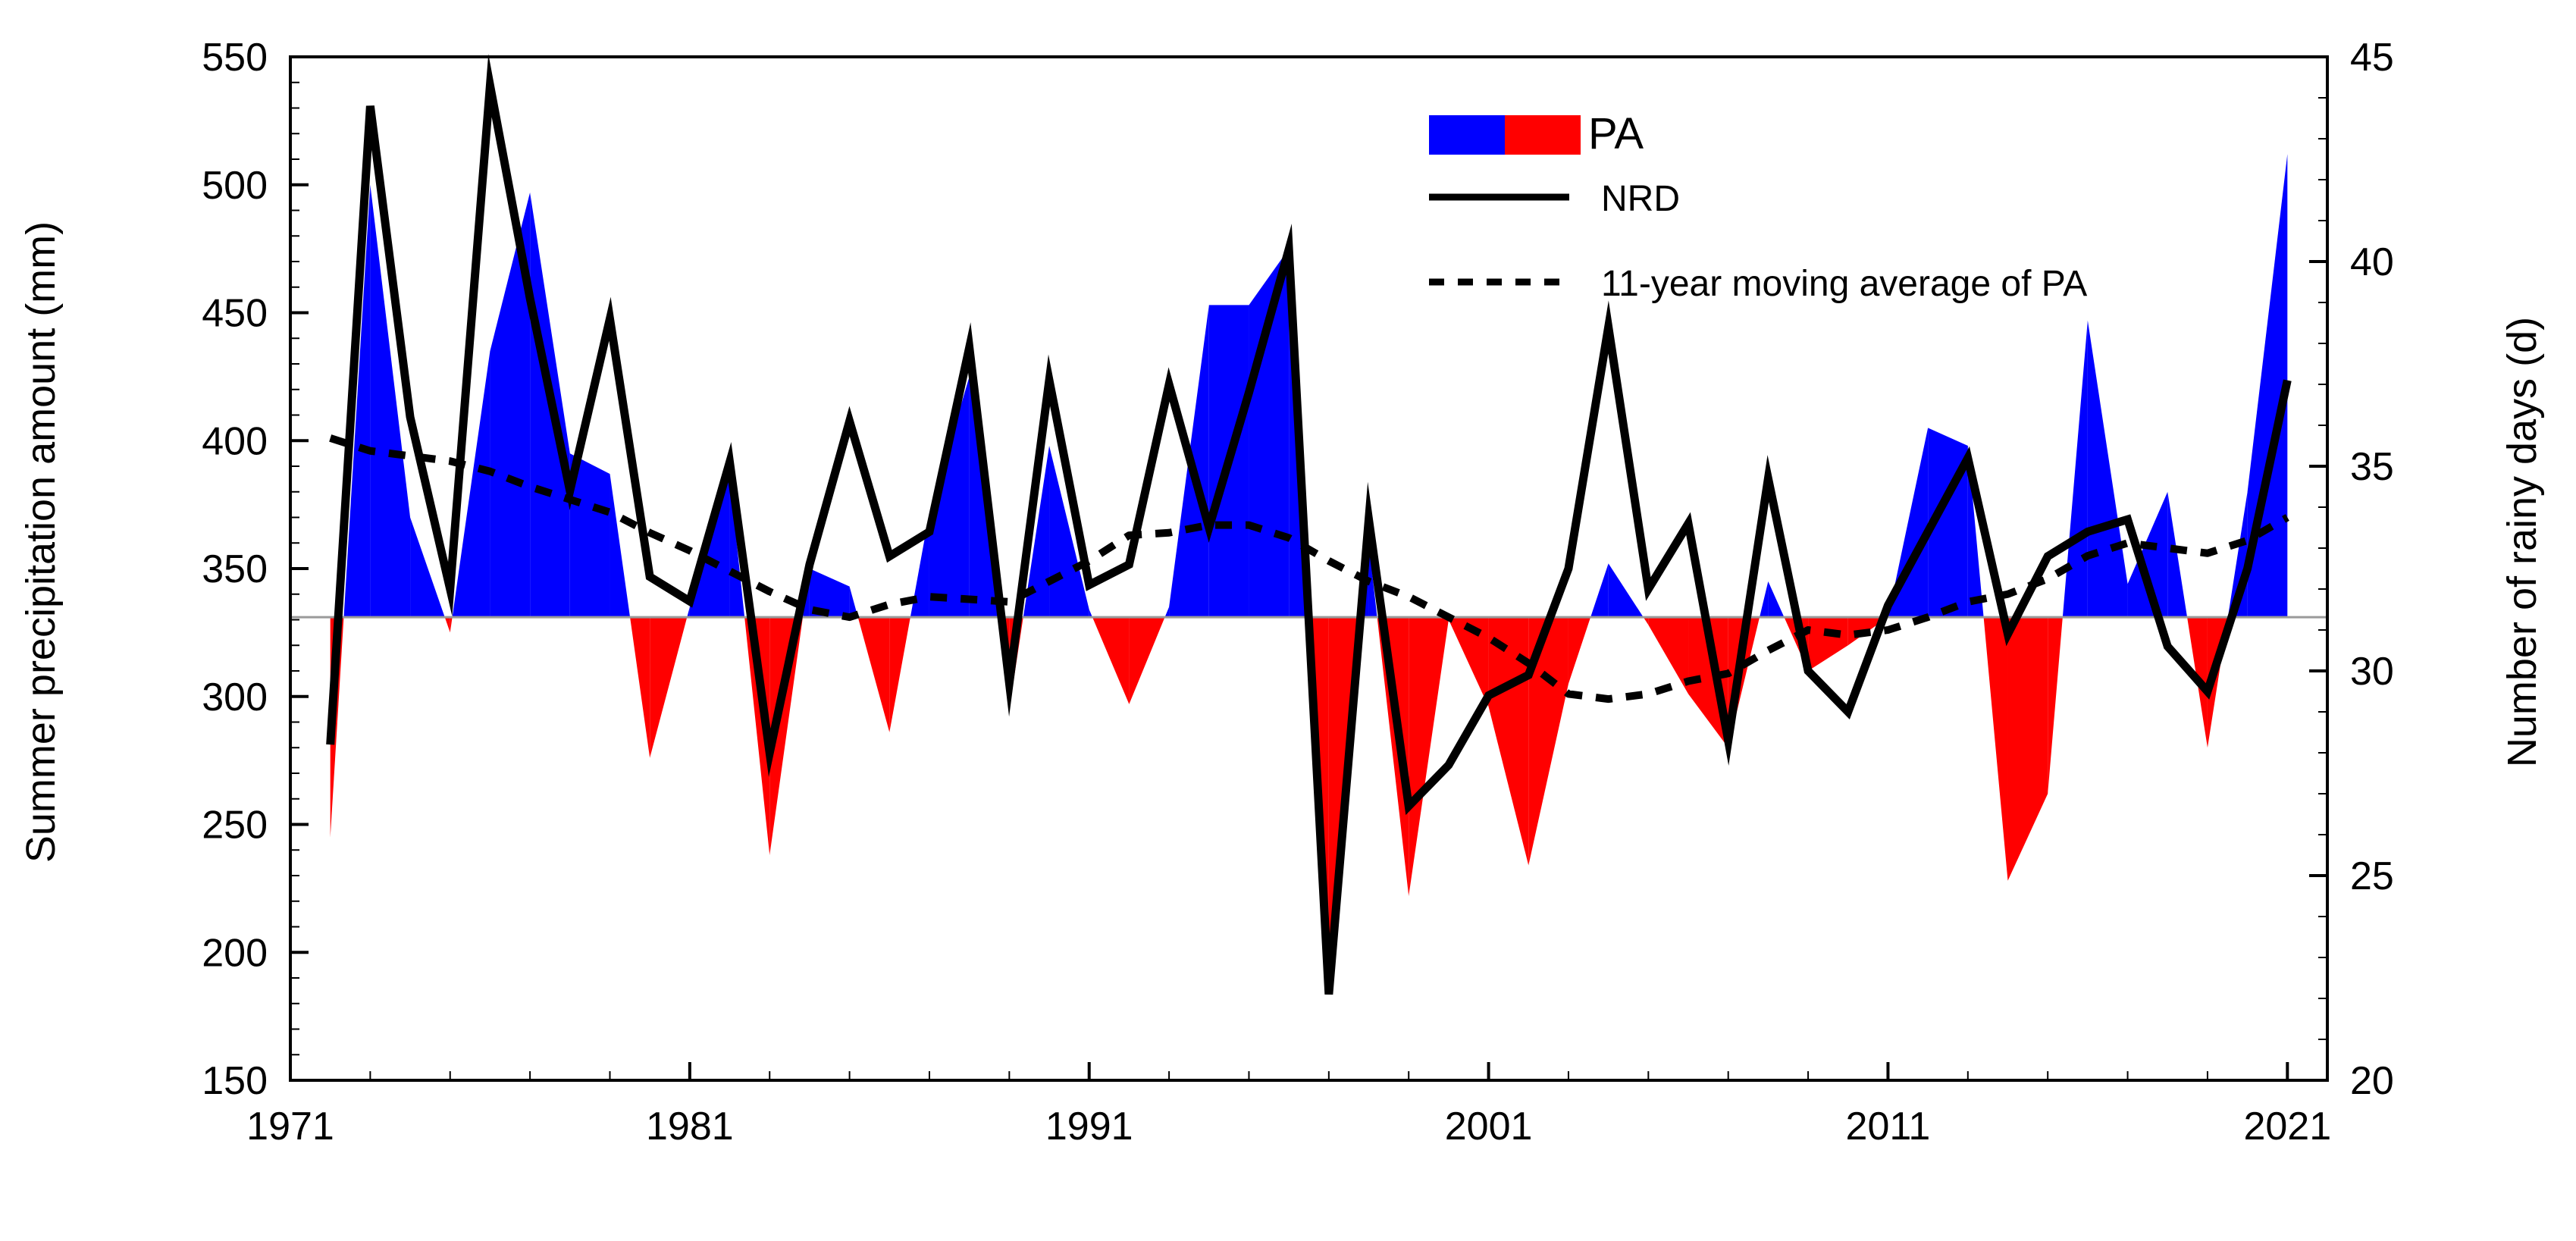 The width and height of the screenshot is (2576, 1241). Describe the element at coordinates (2372, 58) in the screenshot. I see `right-y-tick-label: 45` at that location.